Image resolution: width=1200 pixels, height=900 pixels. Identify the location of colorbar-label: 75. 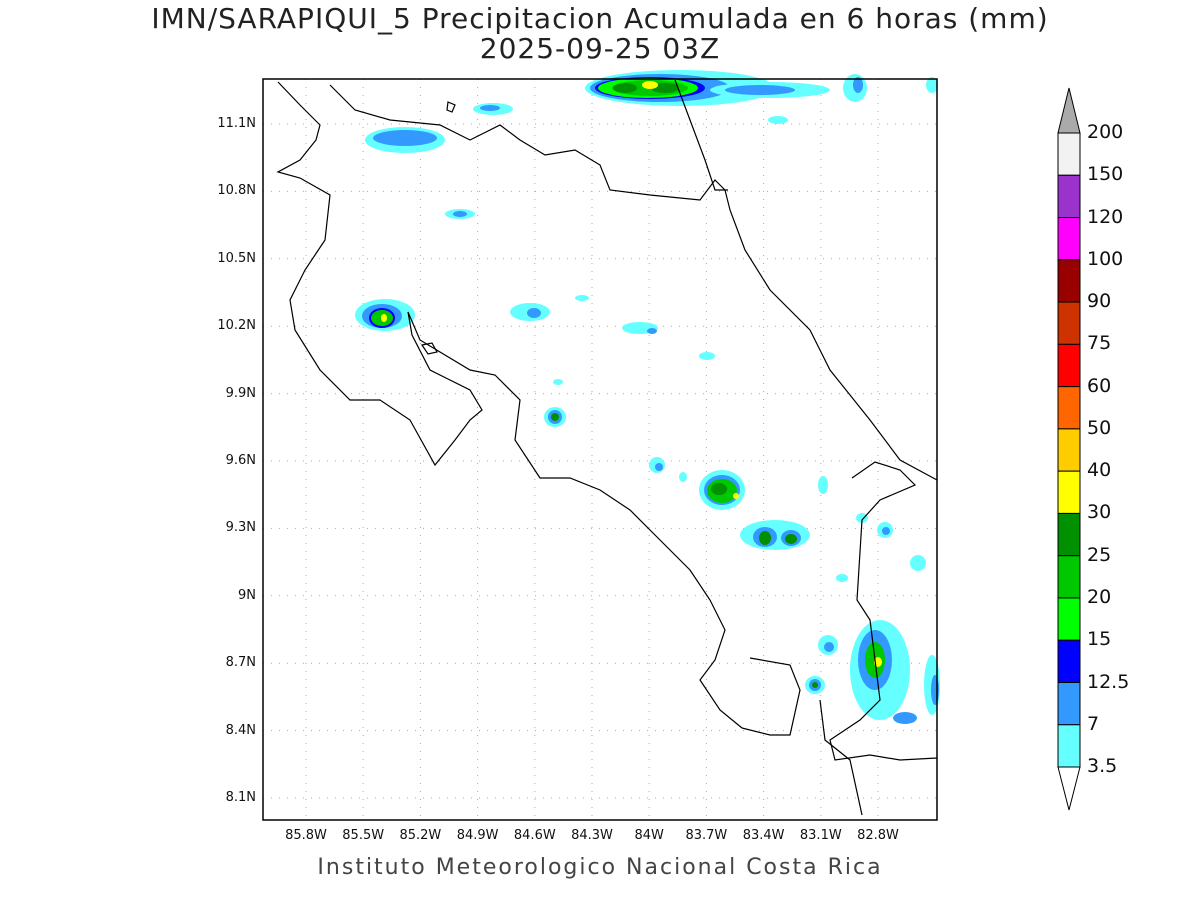
(1099, 343).